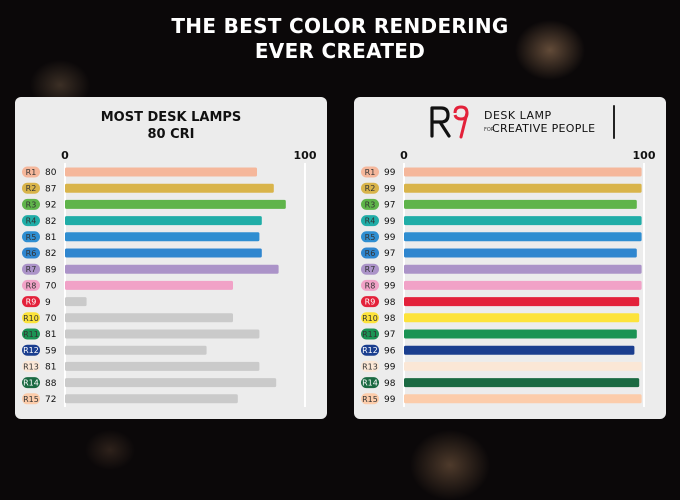 The image size is (680, 500). I want to click on brand-lockup: DESK LAMP FOR CREATIVE PEOPLE, so click(528, 122).